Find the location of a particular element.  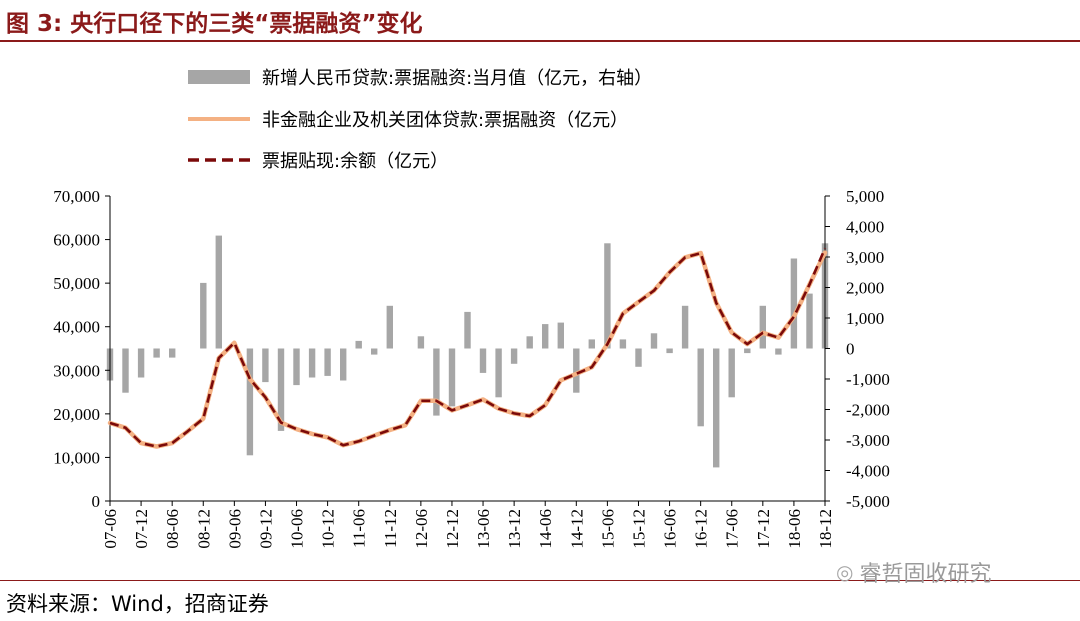

x-tick-label: 10-06 is located at coordinates (297, 529).